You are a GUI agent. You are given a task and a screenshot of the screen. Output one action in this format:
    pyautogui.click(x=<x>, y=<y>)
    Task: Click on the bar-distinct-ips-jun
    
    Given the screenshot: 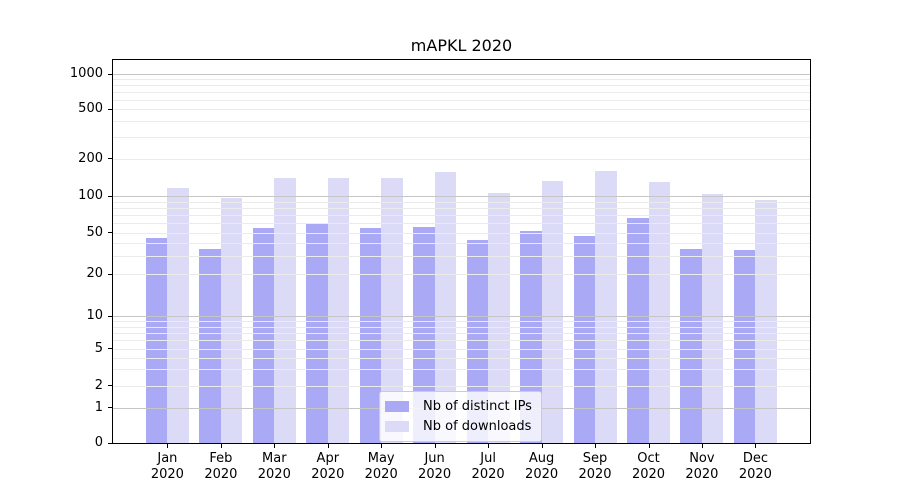 What is the action you would take?
    pyautogui.click(x=424, y=334)
    